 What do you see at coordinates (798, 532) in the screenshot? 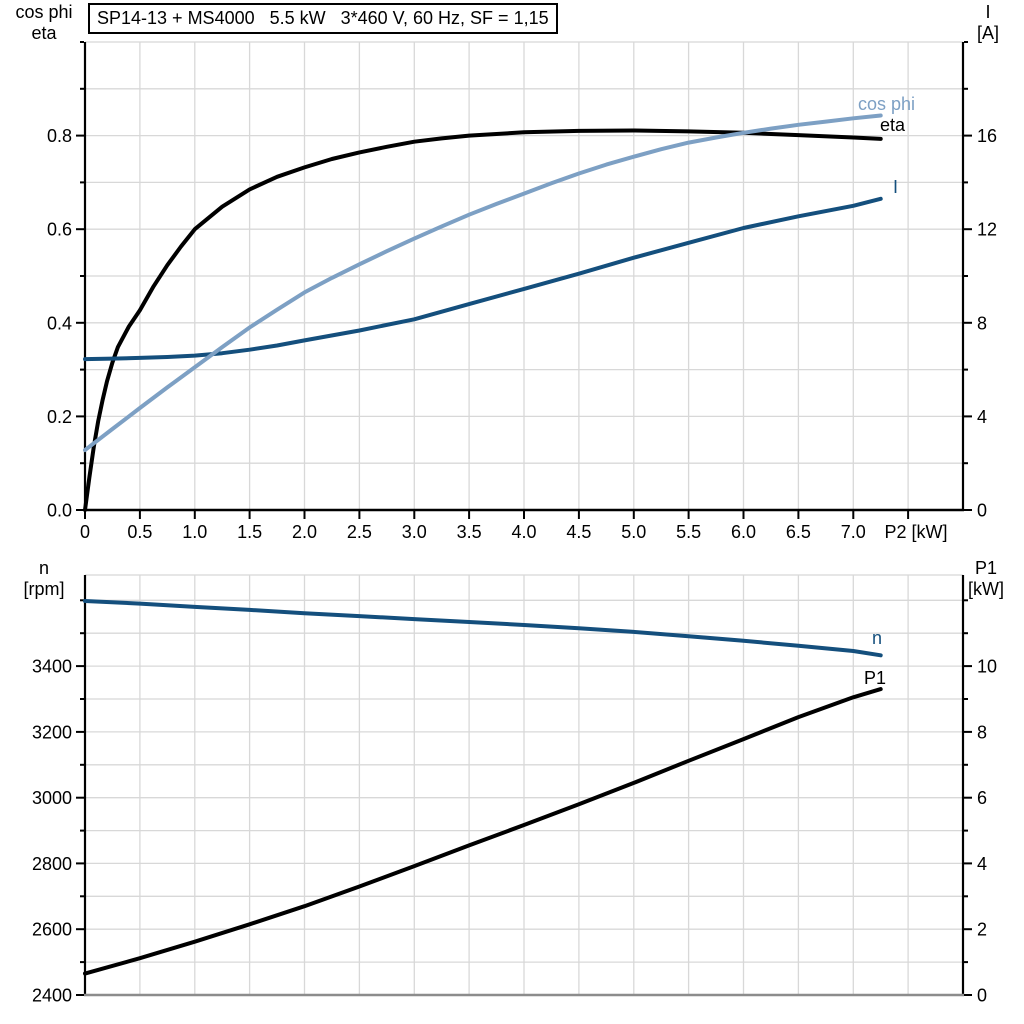
I see `x-axis-tick-label: 6.5` at bounding box center [798, 532].